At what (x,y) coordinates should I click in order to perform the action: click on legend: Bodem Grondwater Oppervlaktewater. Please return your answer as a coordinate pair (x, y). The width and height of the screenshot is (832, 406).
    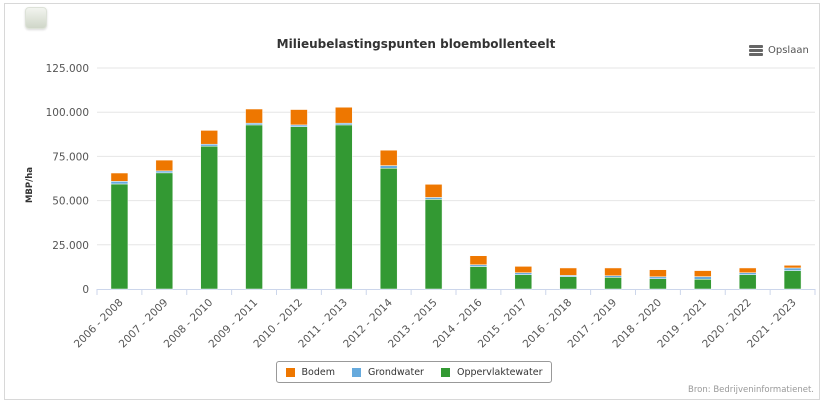
    Looking at the image, I should click on (414, 372).